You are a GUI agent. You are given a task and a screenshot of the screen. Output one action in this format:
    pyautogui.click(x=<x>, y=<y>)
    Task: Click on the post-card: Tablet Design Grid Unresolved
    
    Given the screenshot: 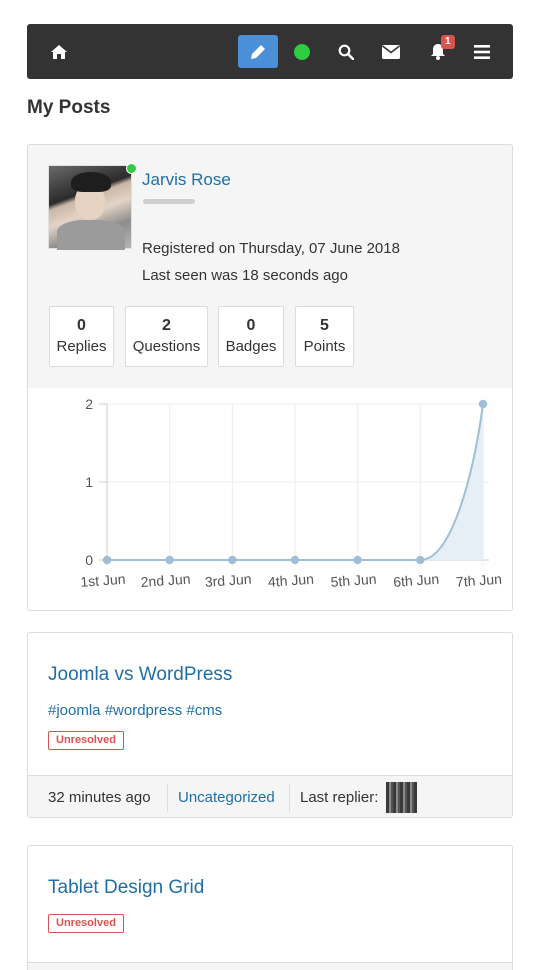 What is the action you would take?
    pyautogui.click(x=270, y=907)
    